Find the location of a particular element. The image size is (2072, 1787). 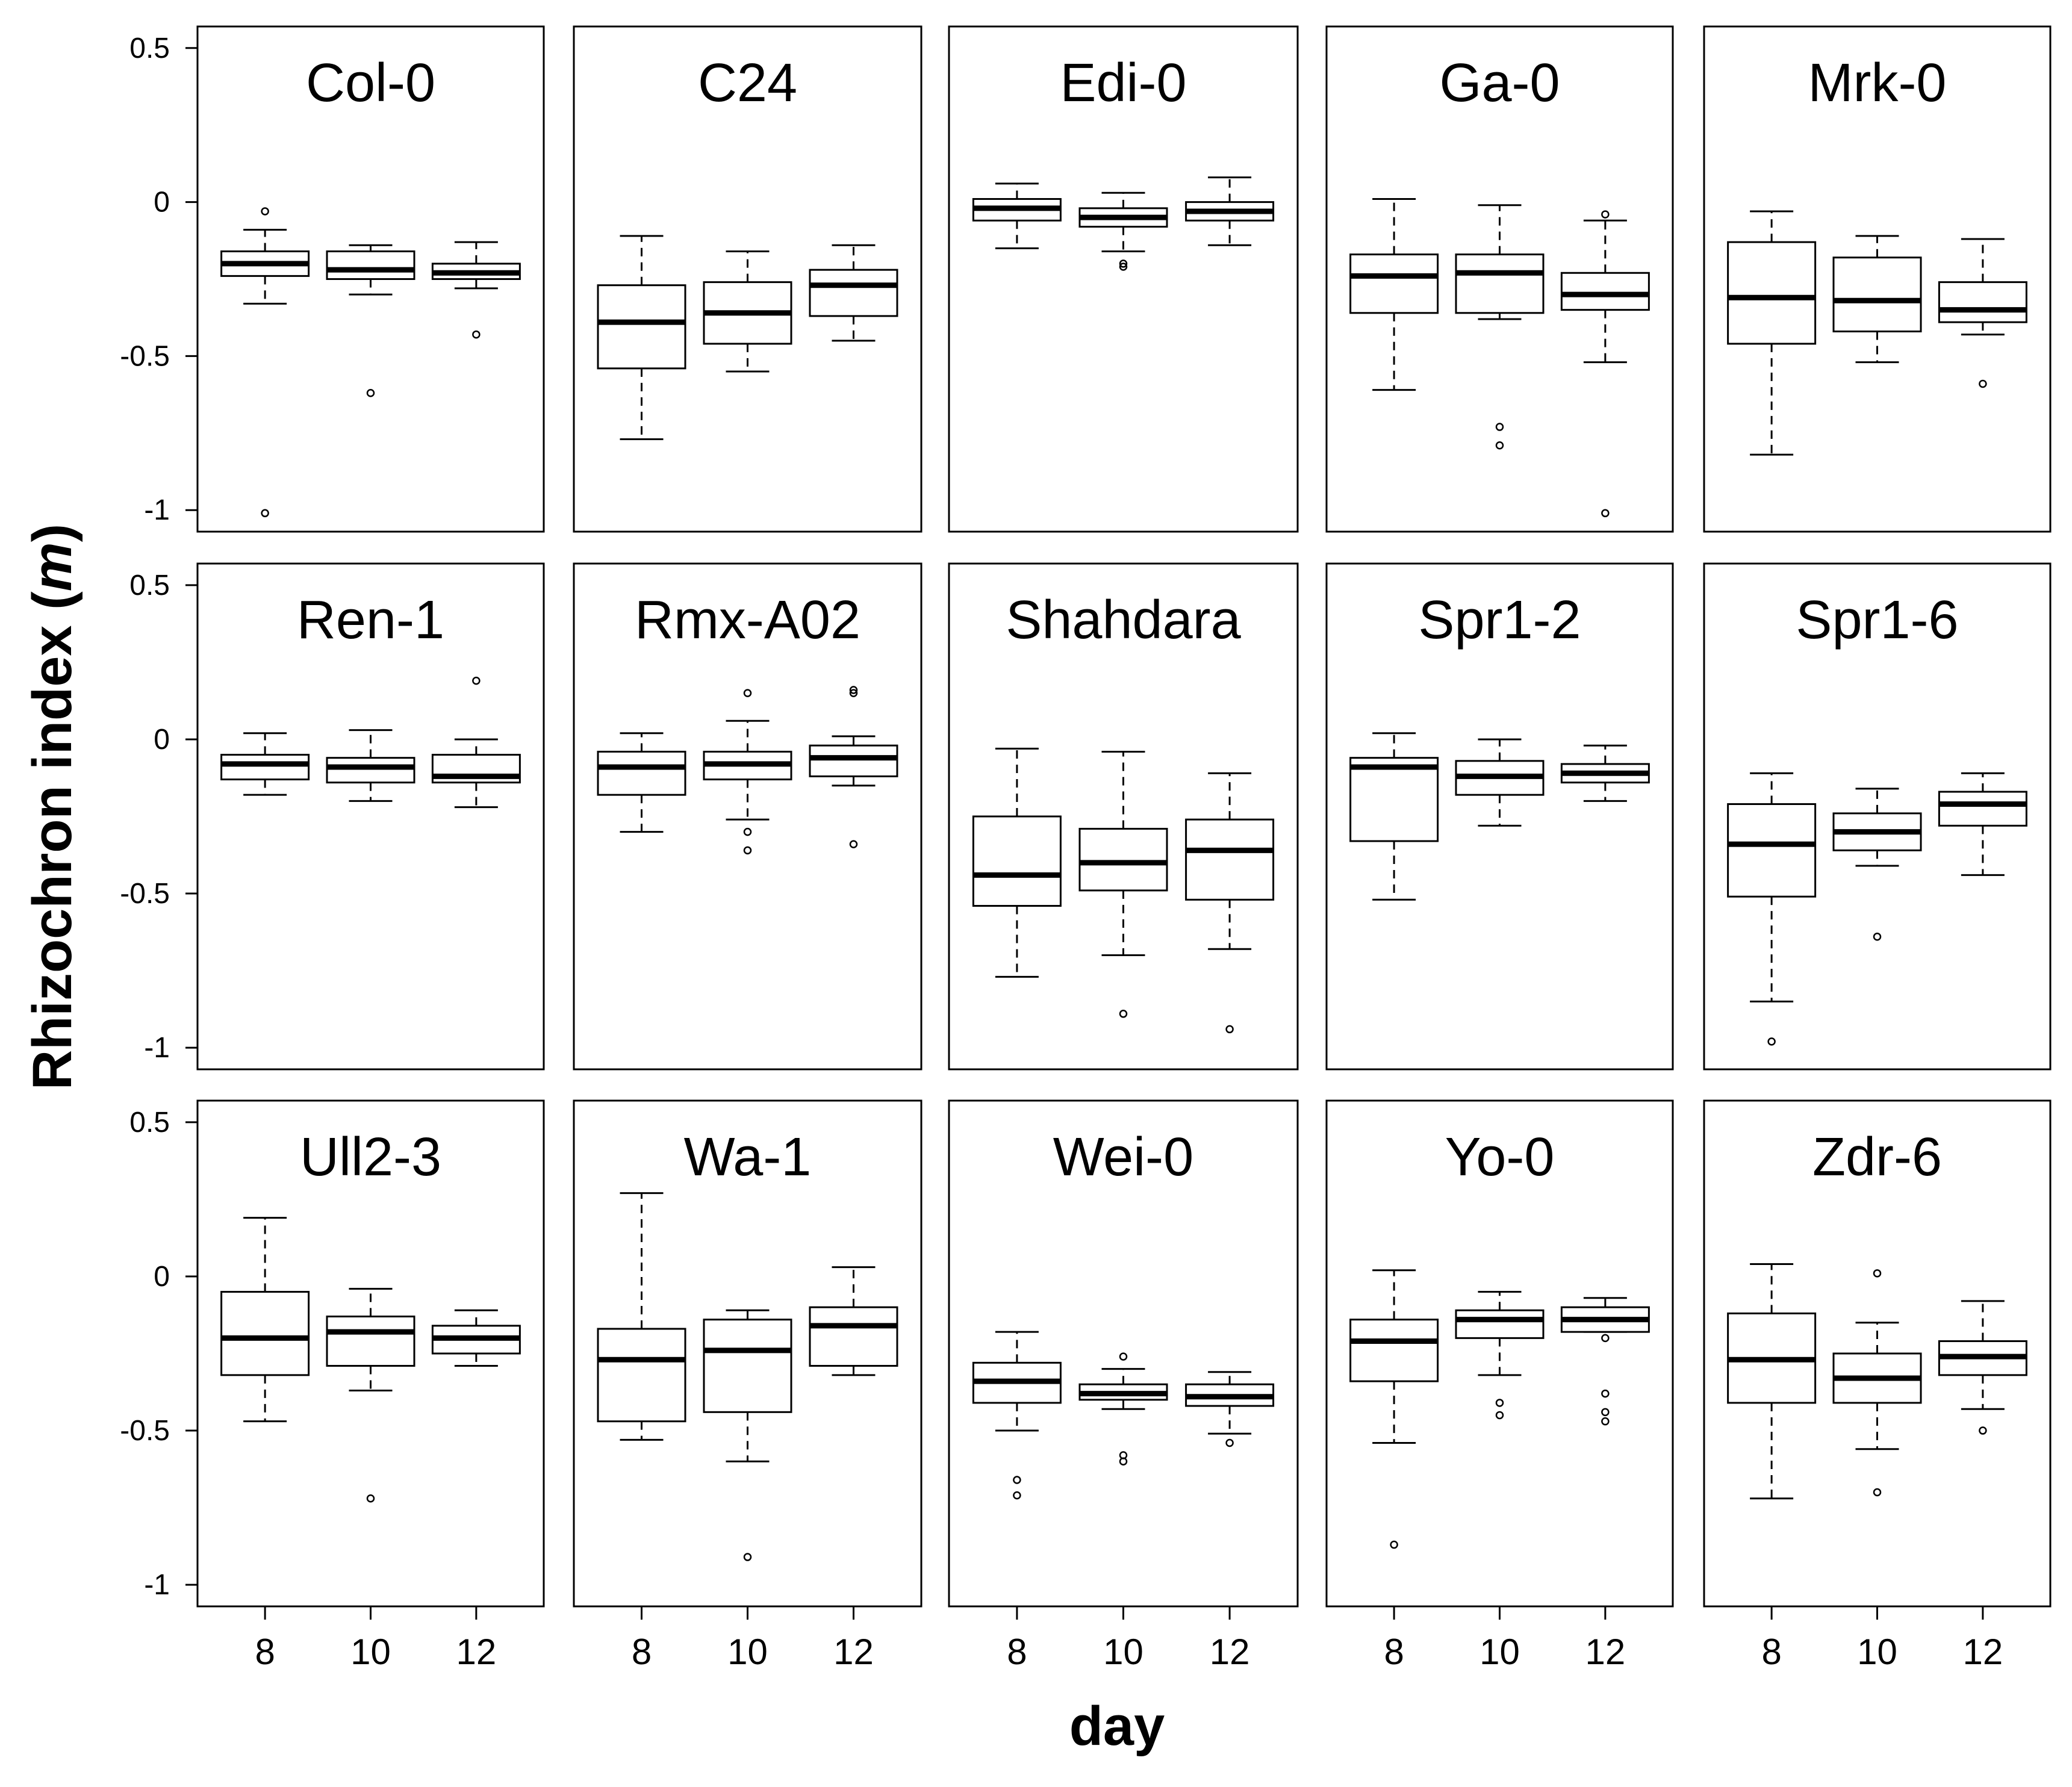

panel-title: Ren-1 is located at coordinates (371, 620).